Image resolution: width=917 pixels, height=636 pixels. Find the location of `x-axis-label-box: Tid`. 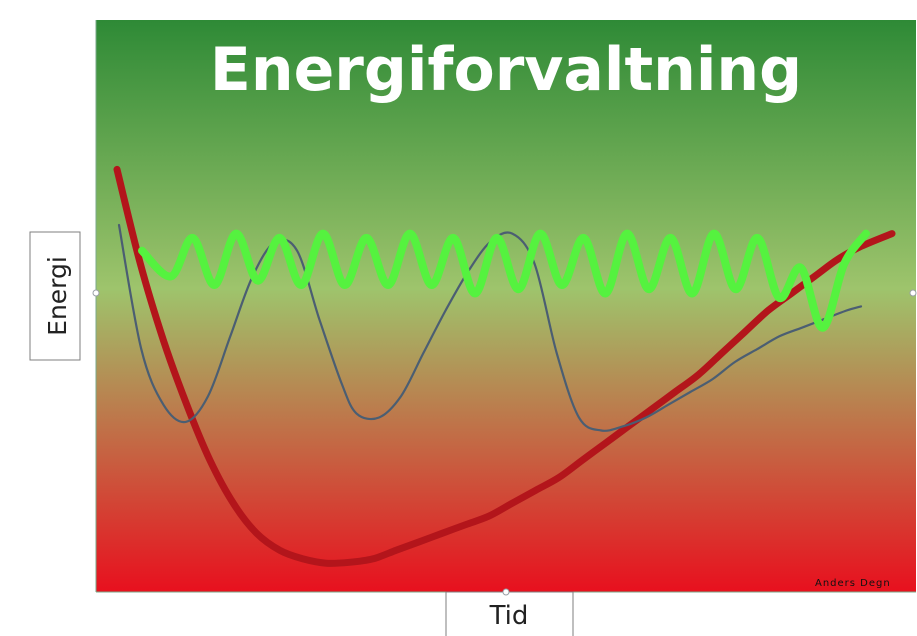

x-axis-label-box: Tid is located at coordinates (509, 613).